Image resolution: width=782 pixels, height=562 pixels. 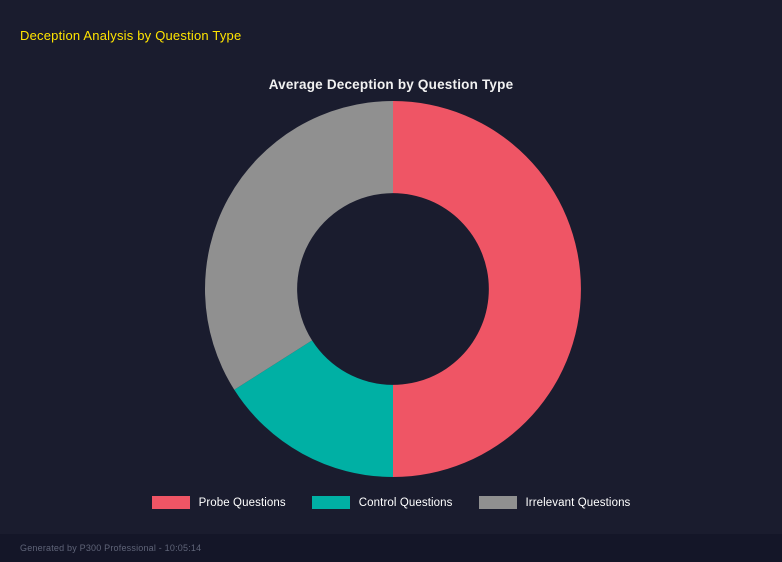 I want to click on legend-label: Control Questions, so click(x=405, y=502).